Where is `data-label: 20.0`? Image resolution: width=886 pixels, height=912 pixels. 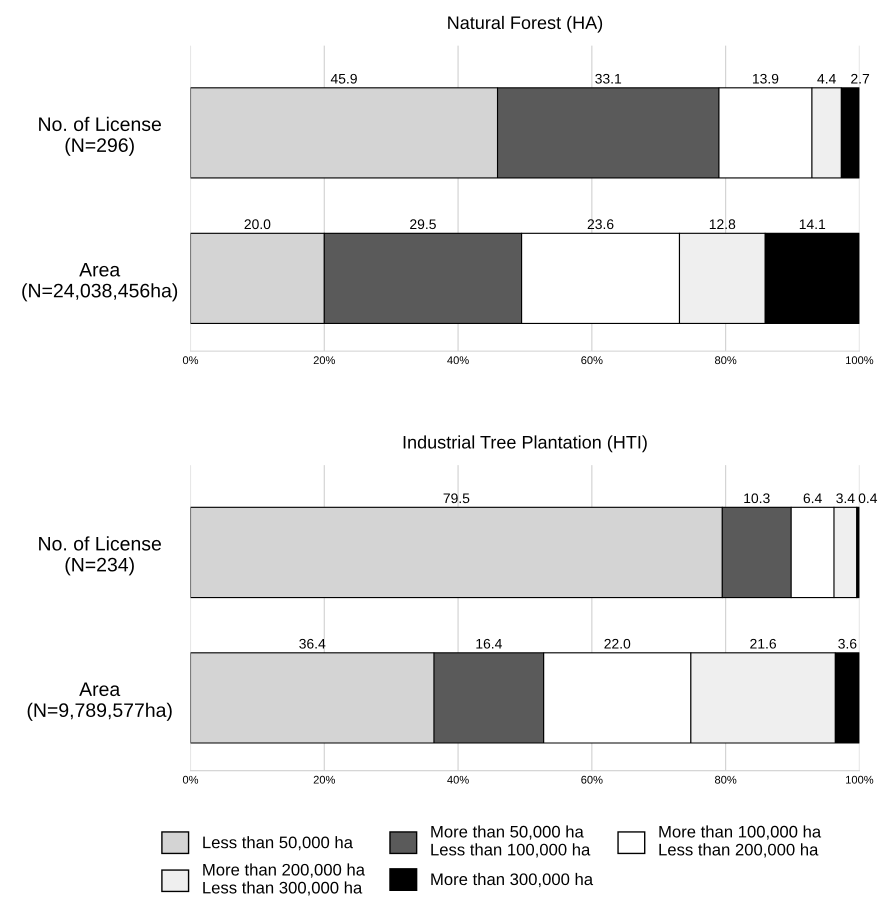
data-label: 20.0 is located at coordinates (257, 224).